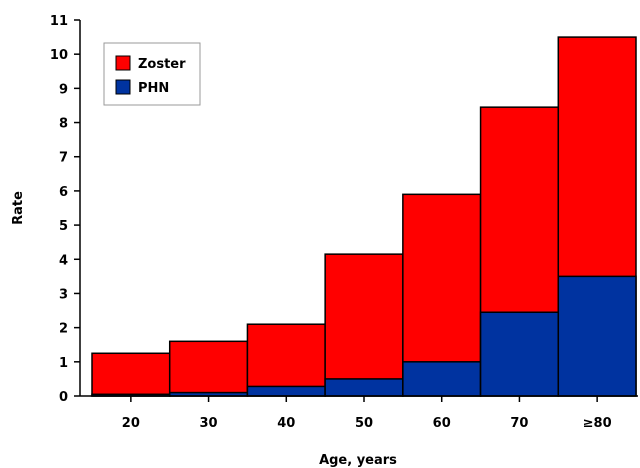  What do you see at coordinates (162, 64) in the screenshot?
I see `legend-label-zoster: Zoster` at bounding box center [162, 64].